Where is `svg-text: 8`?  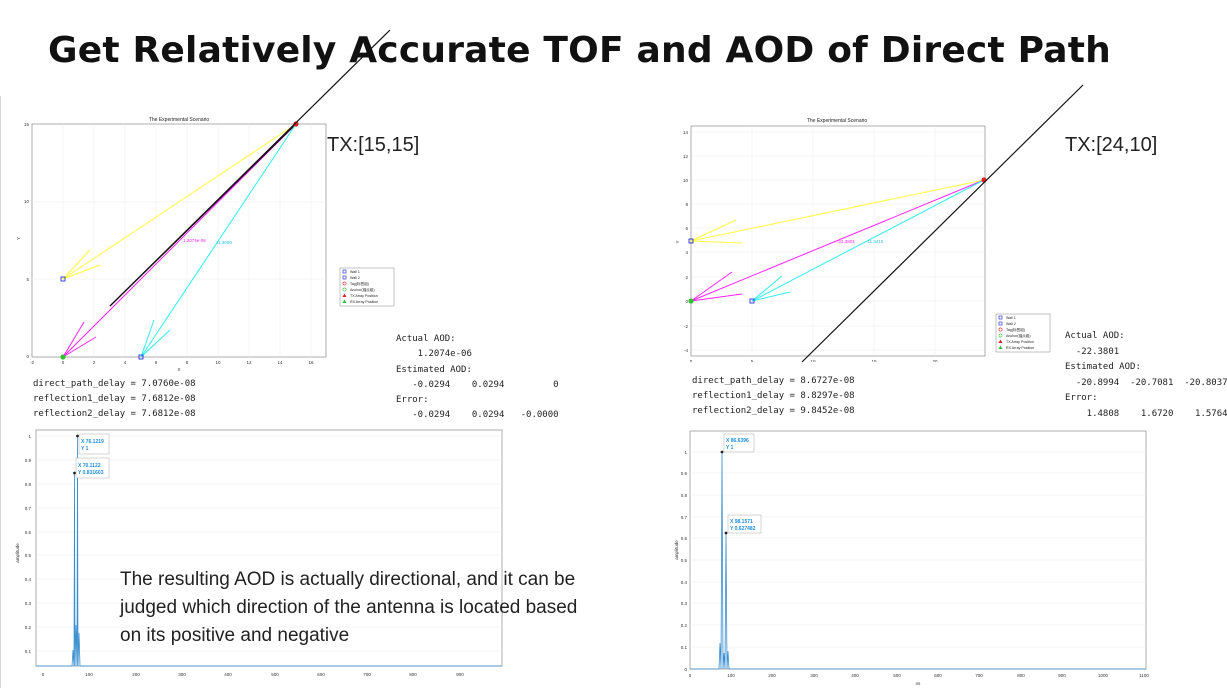 svg-text: 8 is located at coordinates (187, 362).